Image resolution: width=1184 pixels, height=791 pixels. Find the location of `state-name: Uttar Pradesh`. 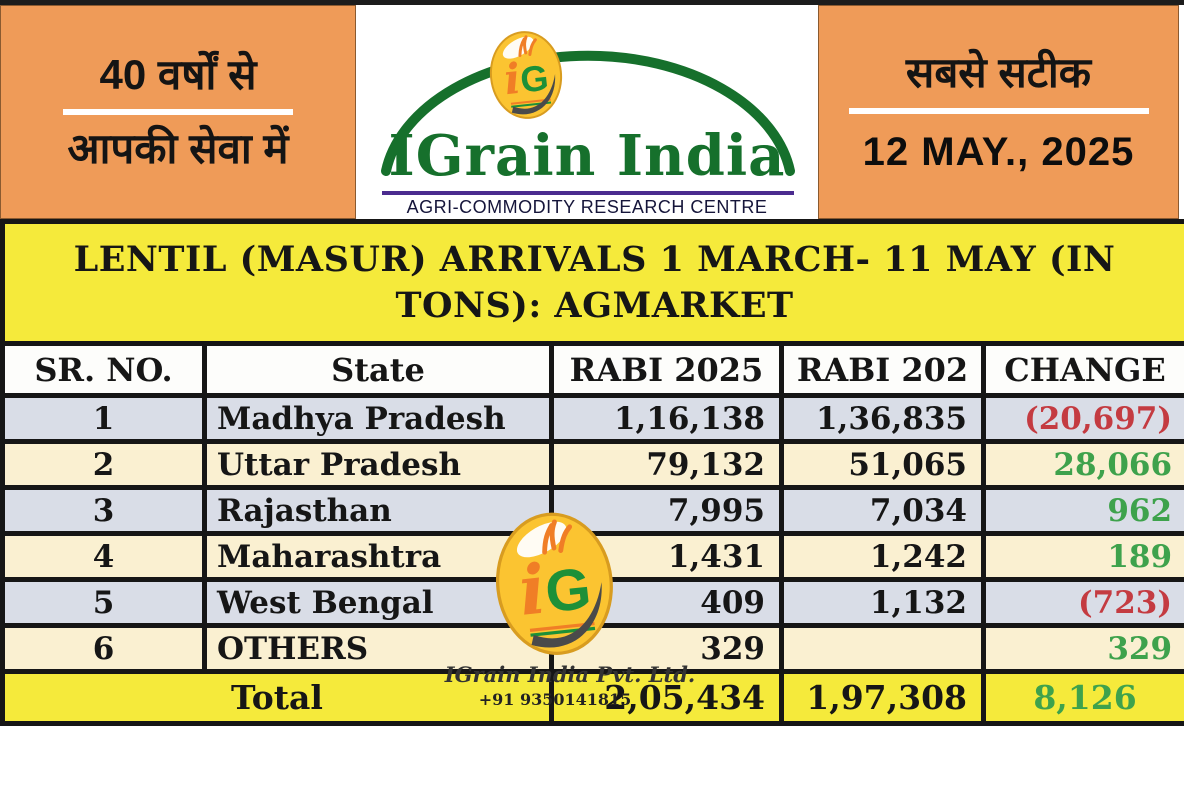

state-name: Uttar Pradesh is located at coordinates (378, 464).